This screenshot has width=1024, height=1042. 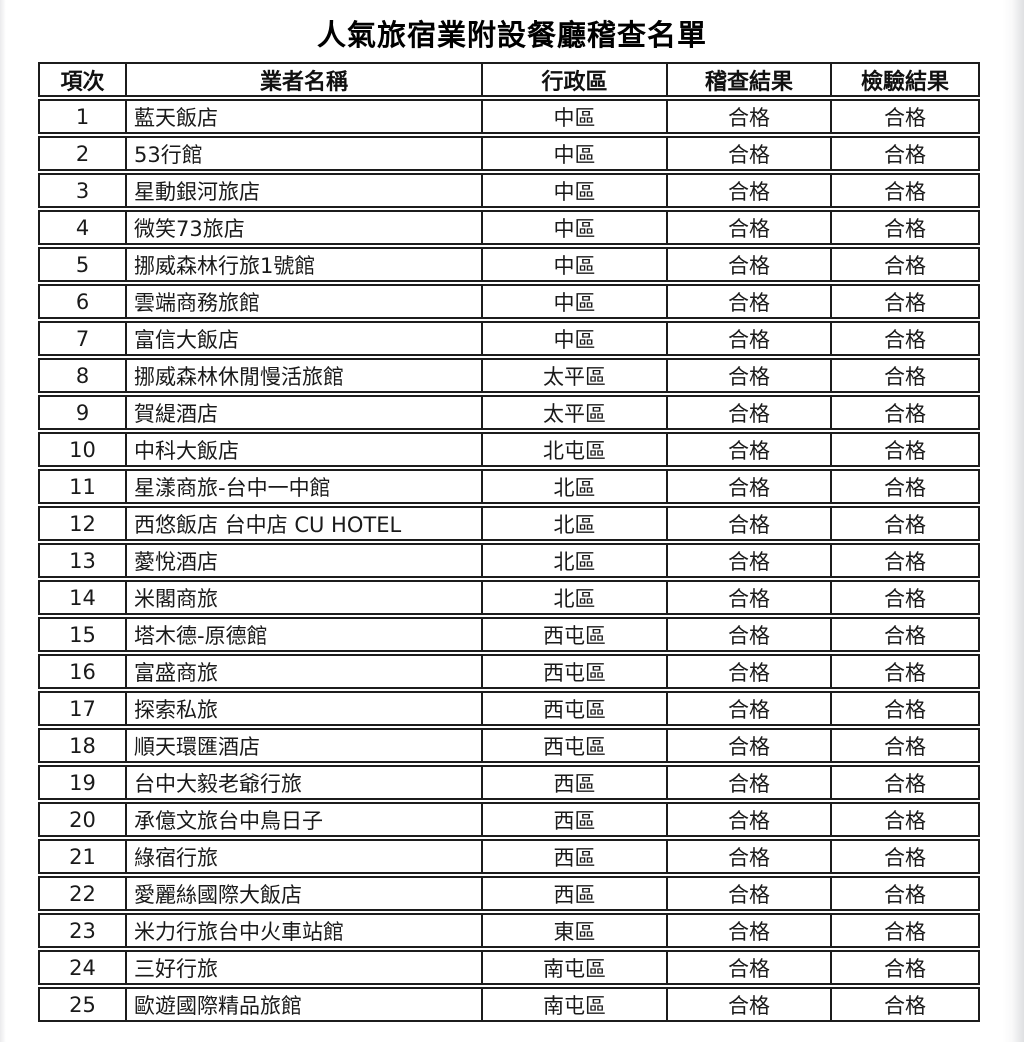 What do you see at coordinates (303, 745) in the screenshot?
I see `cell-business-name: 順天環匯酒店` at bounding box center [303, 745].